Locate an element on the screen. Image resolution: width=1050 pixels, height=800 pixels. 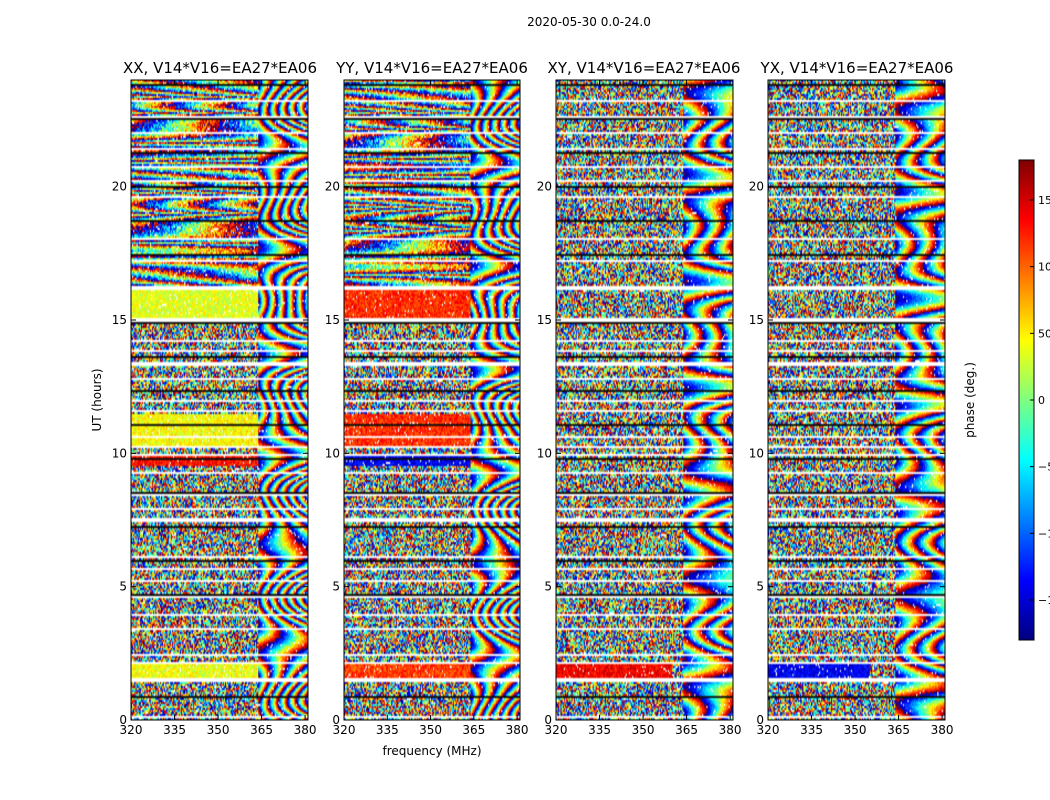
panel-yy-frame is located at coordinates (432, 400).